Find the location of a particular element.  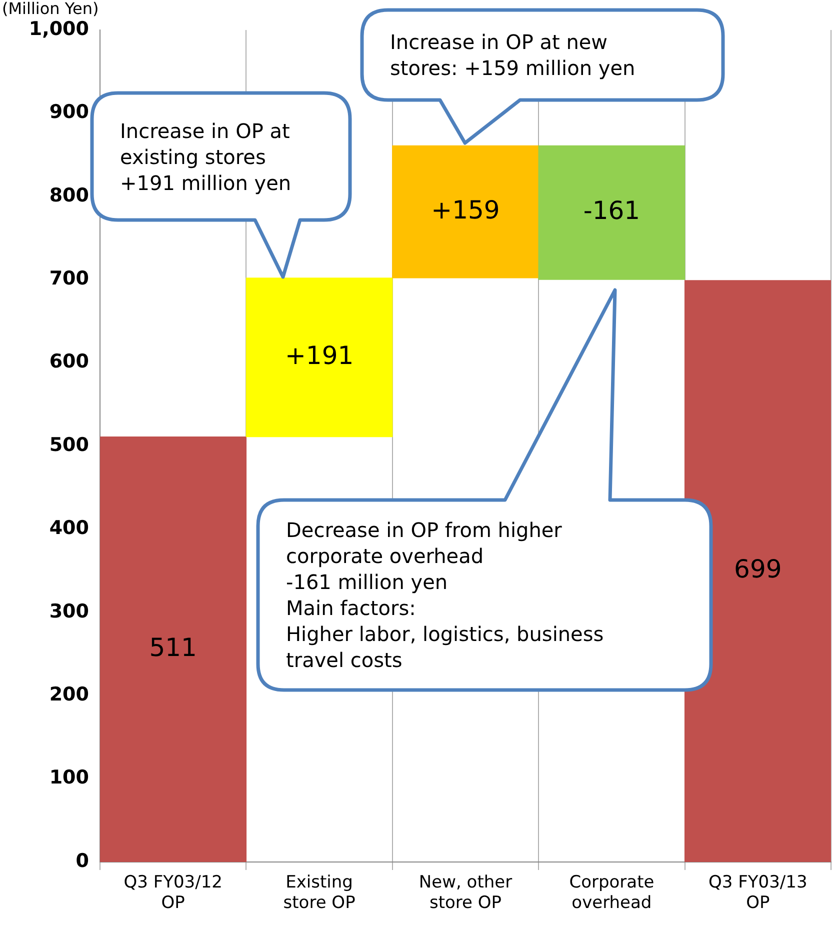

data-label: 699 is located at coordinates (758, 569).